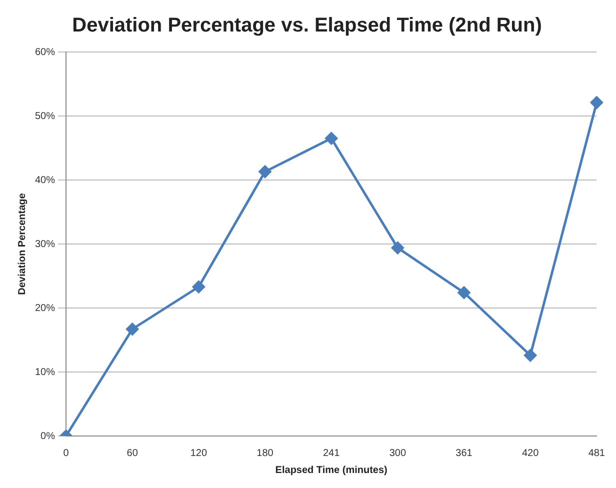 The width and height of the screenshot is (616, 488). Describe the element at coordinates (307, 25) in the screenshot. I see `chart-title: Deviation Percentage vs. Elapsed Time (2nd Run)` at that location.